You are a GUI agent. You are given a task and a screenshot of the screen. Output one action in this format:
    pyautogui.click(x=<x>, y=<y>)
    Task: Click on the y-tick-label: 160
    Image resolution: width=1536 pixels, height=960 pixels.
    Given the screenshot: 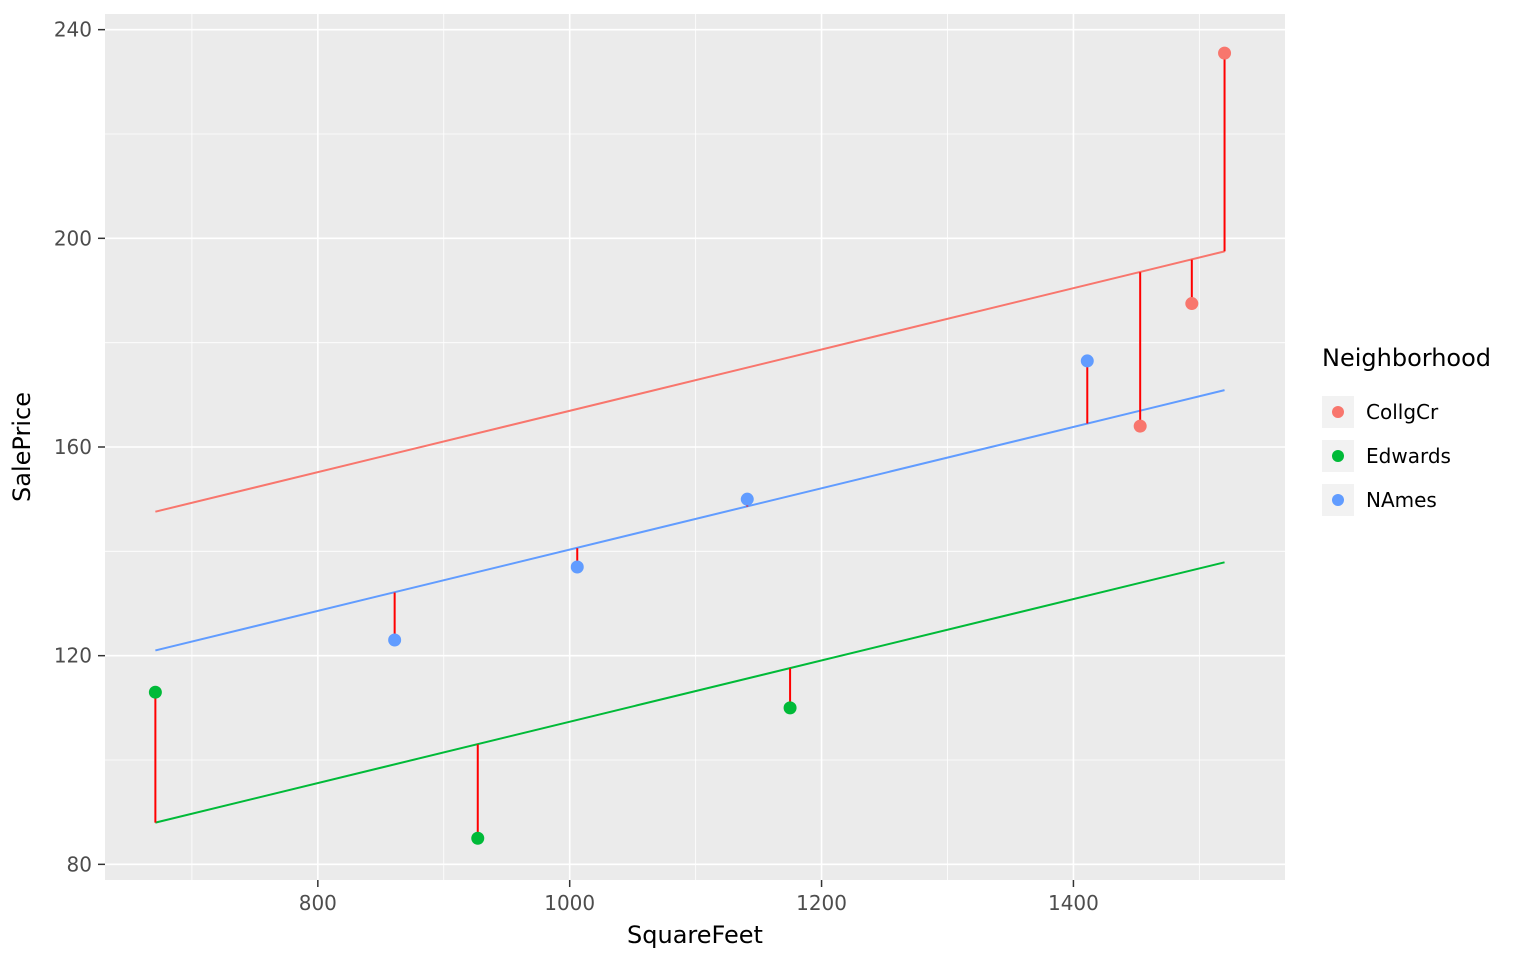 What is the action you would take?
    pyautogui.click(x=73, y=447)
    